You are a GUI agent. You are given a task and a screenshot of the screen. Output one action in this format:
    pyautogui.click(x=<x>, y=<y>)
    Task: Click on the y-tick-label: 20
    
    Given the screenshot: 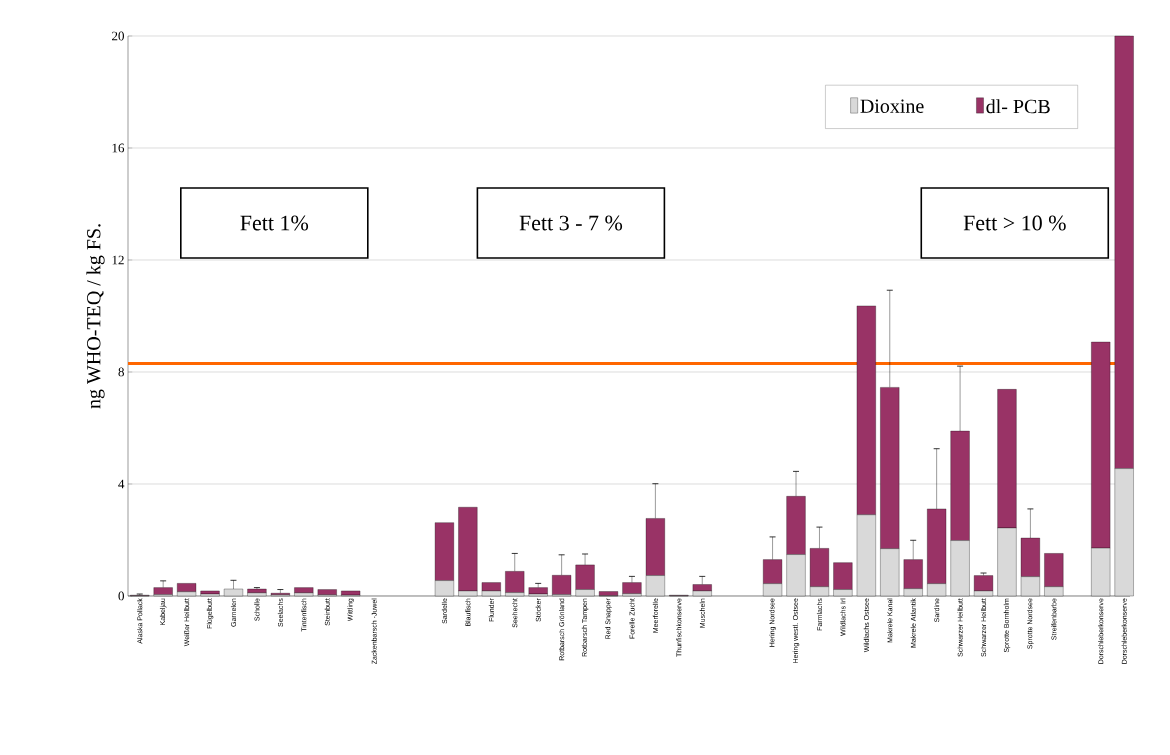 What is the action you would take?
    pyautogui.click(x=118, y=36)
    